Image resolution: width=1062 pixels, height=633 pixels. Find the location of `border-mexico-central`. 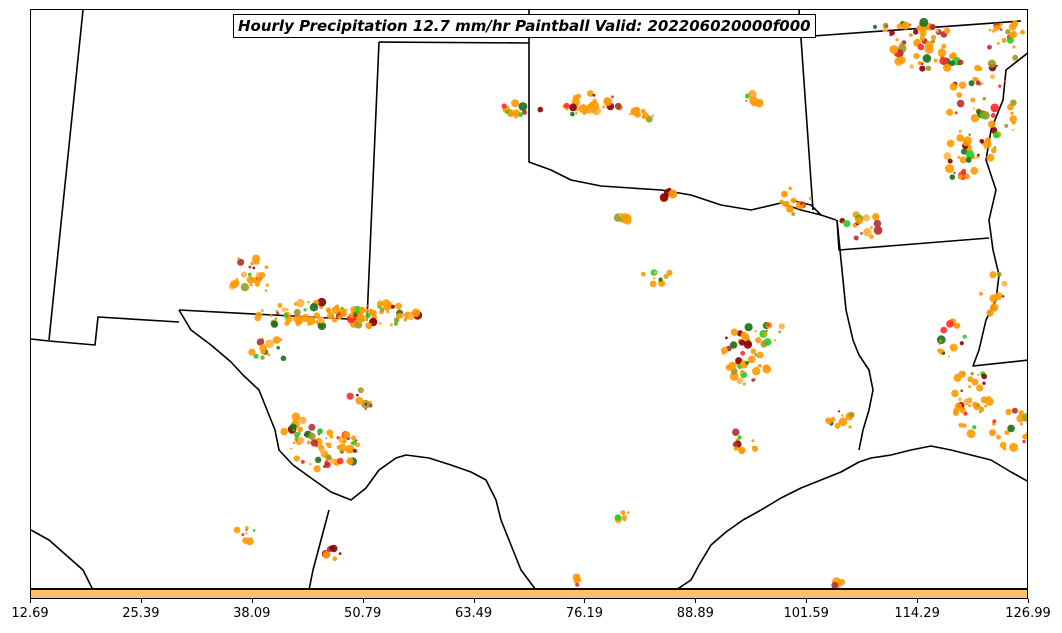

border-mexico-central is located at coordinates (319, 548).